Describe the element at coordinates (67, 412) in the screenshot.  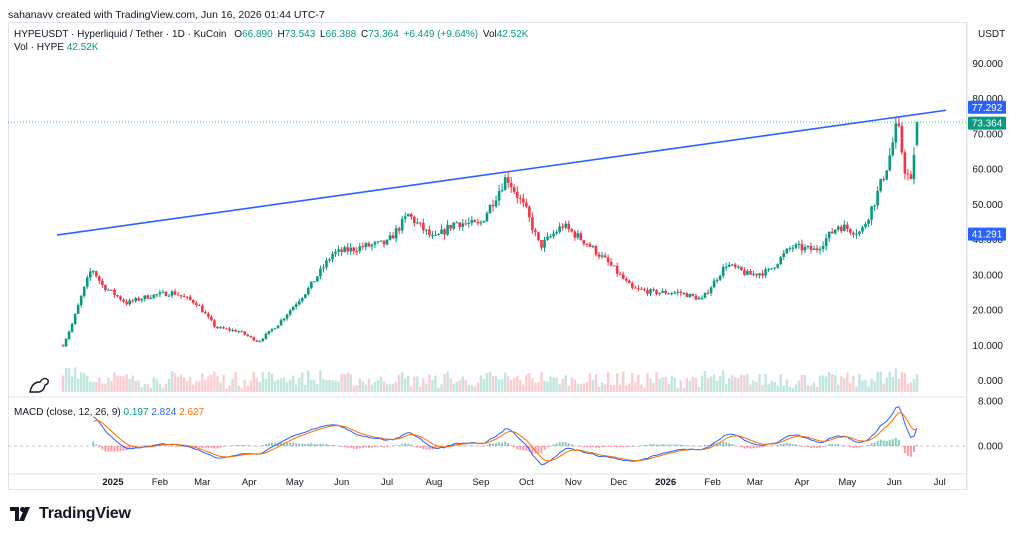
I see `macd-label: MACD (close, 12, 26, 9)` at that location.